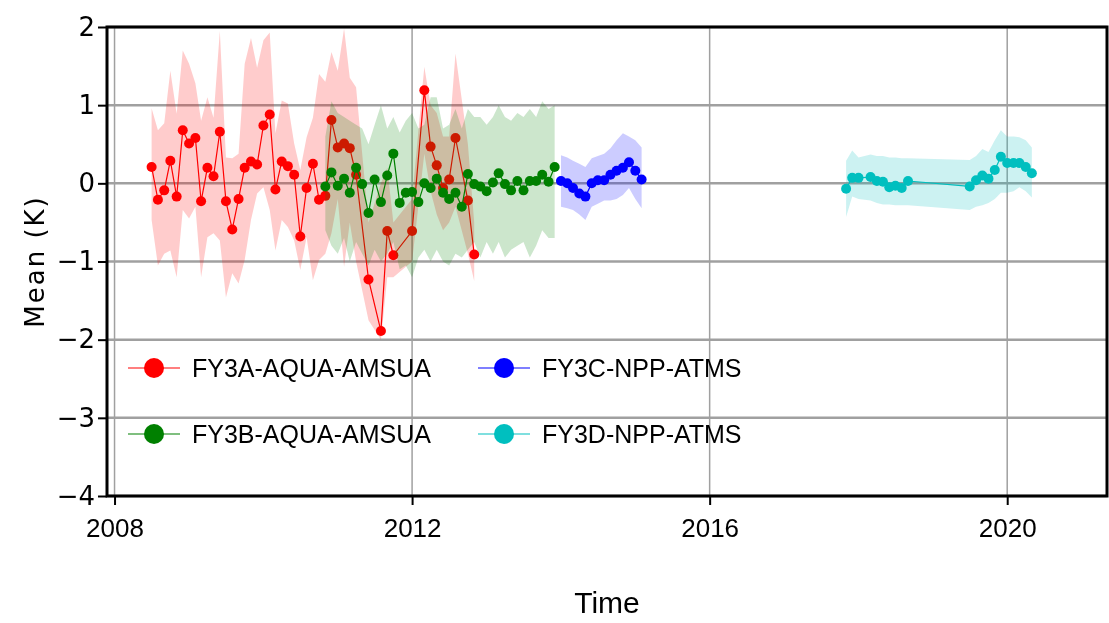  Describe the element at coordinates (412, 527) in the screenshot. I see `x-tick-label: 2012` at that location.